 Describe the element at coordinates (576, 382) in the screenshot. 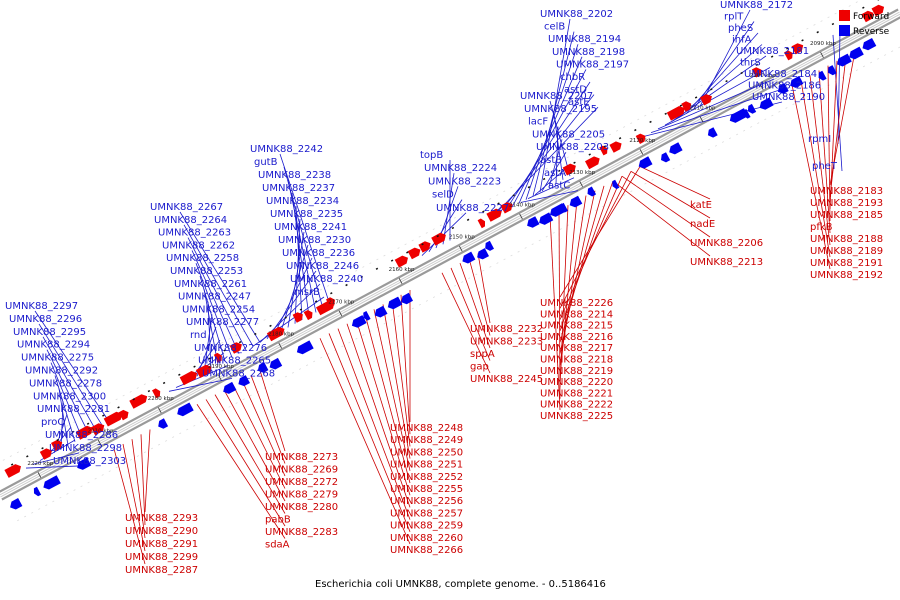

I see `forward-gene-label: UMNK88_2220` at that location.